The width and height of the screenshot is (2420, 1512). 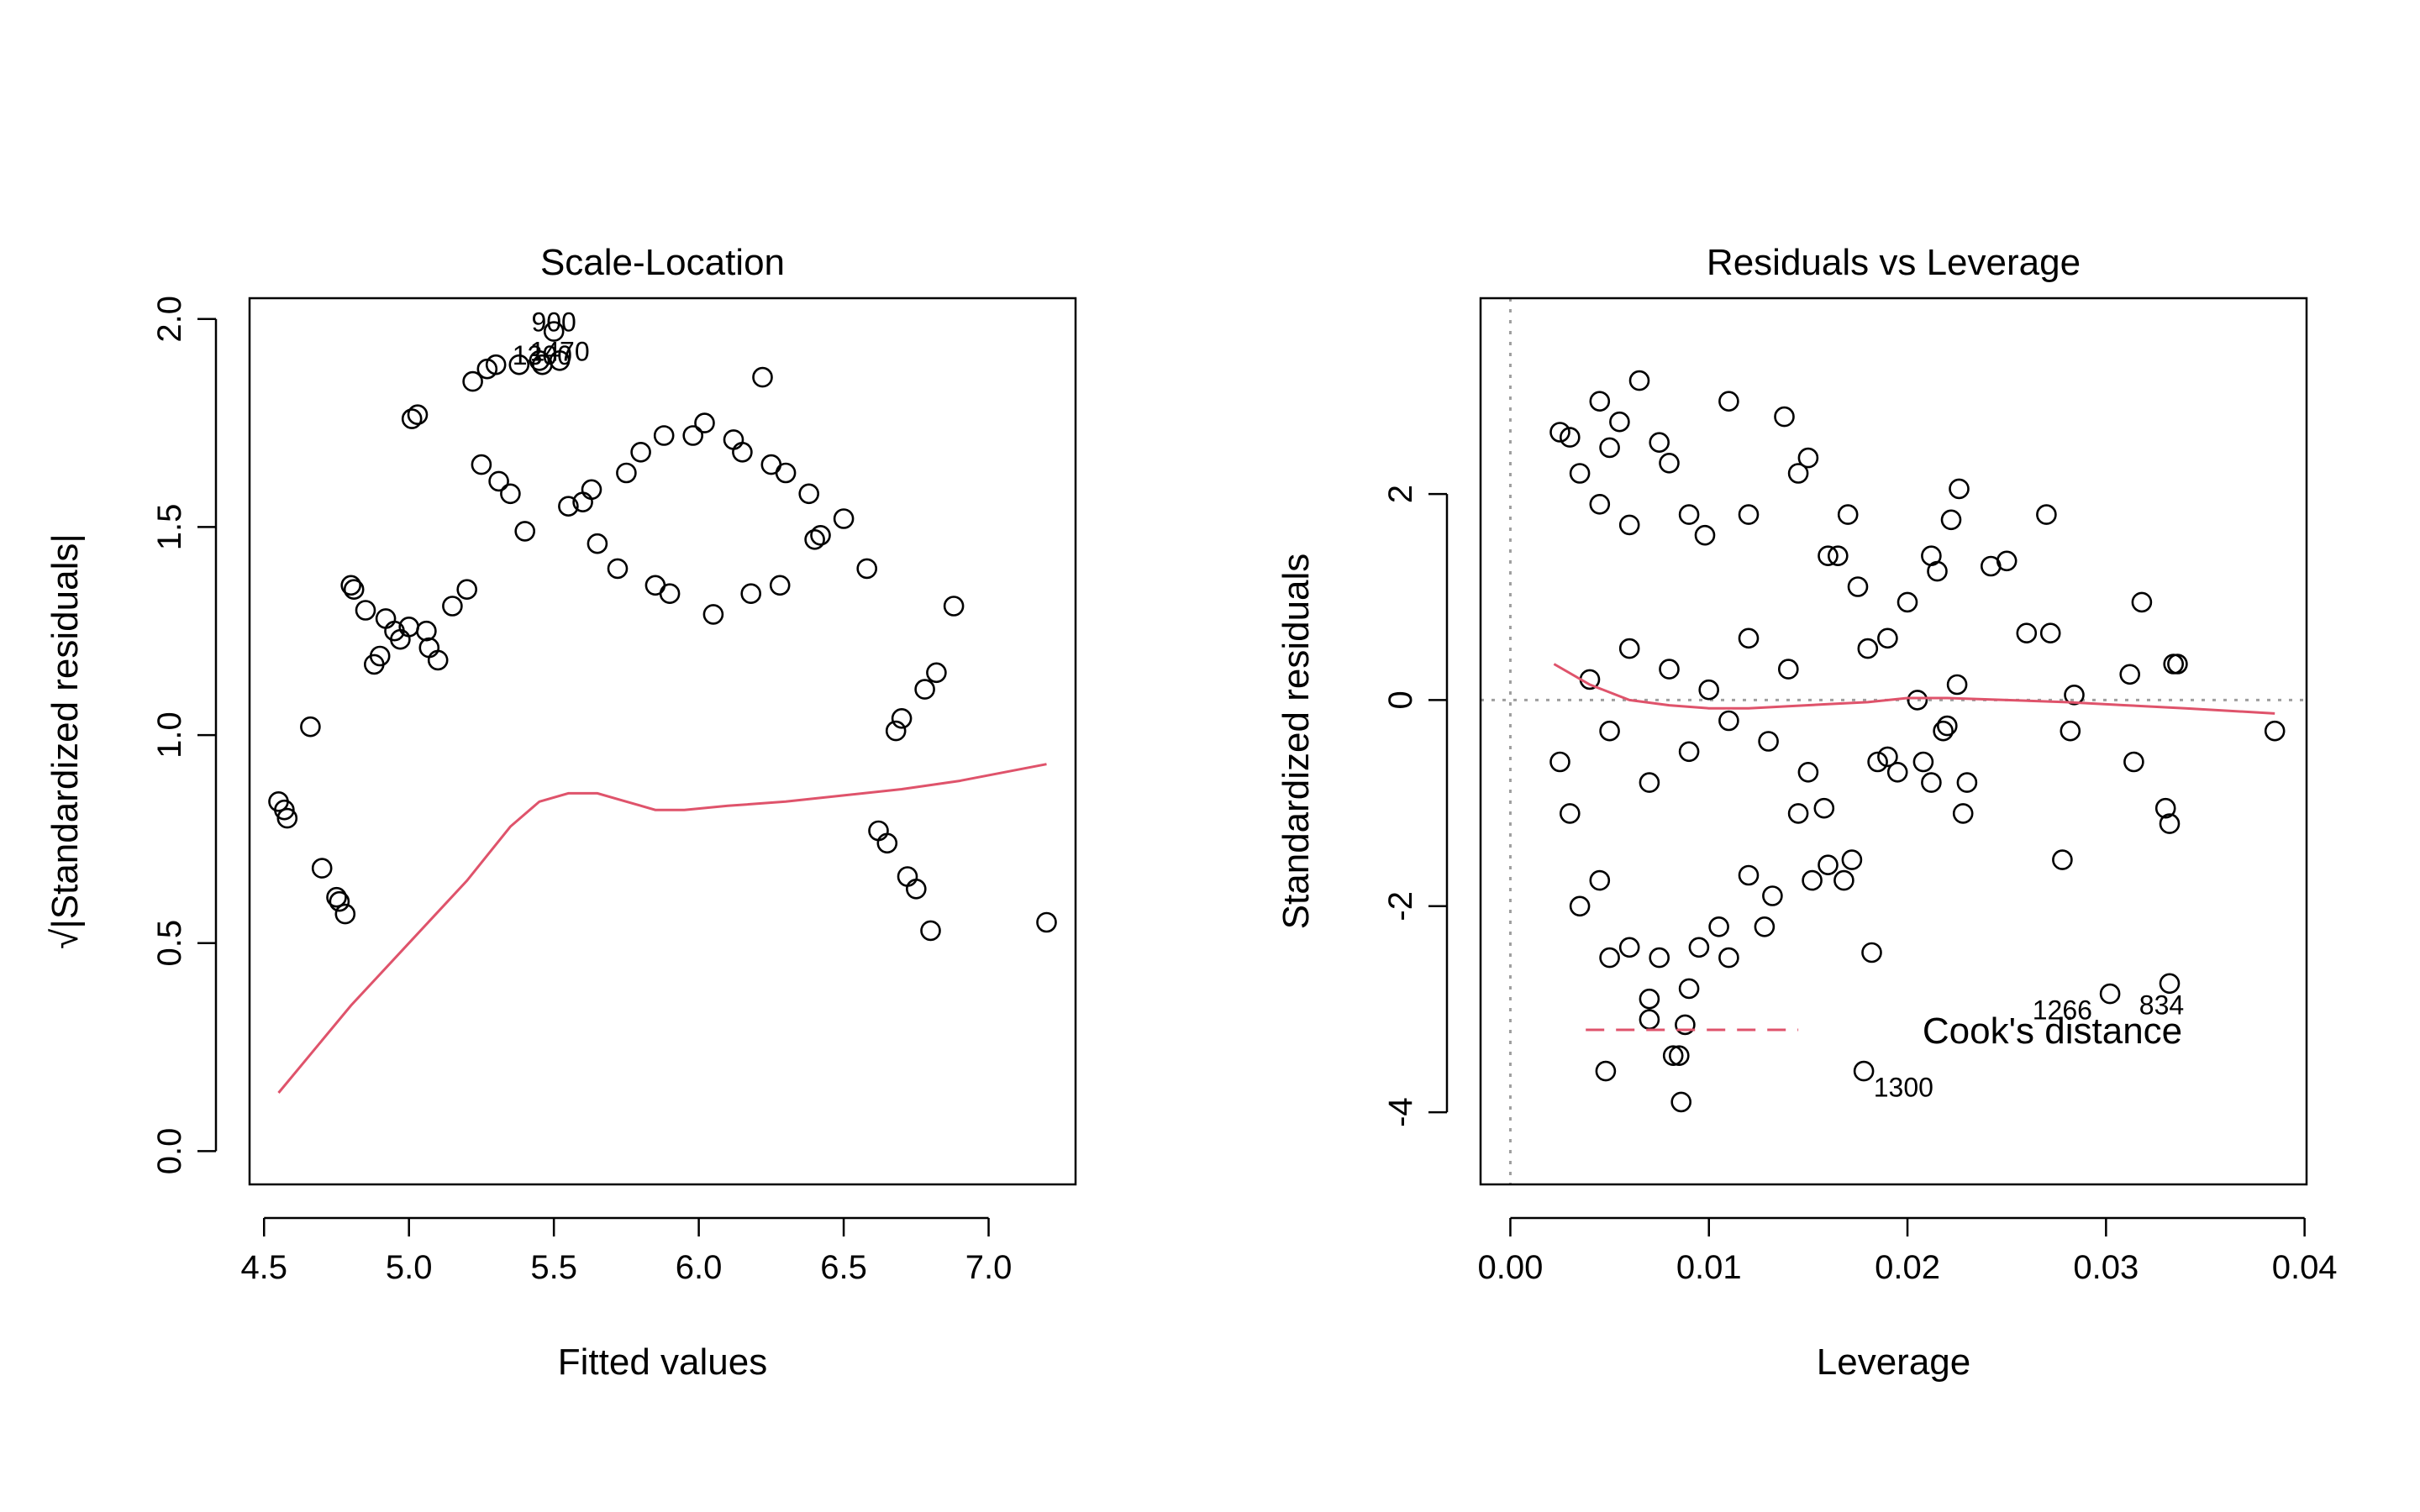 I want to click on x-tick-label: 0.01, so click(x=1709, y=1267).